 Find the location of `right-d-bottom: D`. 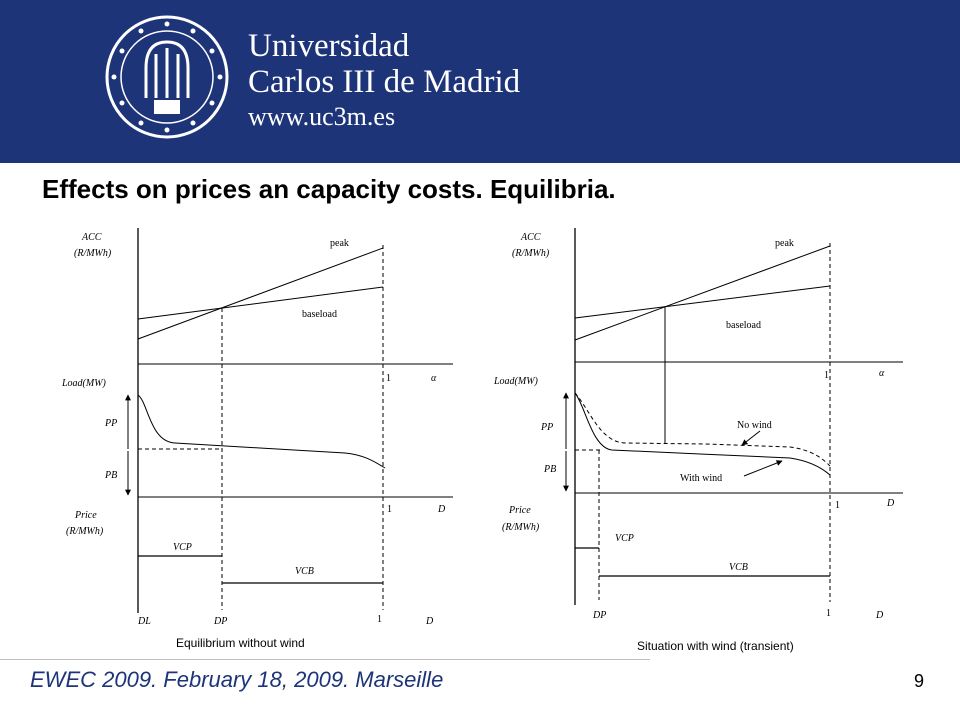

right-d-bottom: D is located at coordinates (879, 615).